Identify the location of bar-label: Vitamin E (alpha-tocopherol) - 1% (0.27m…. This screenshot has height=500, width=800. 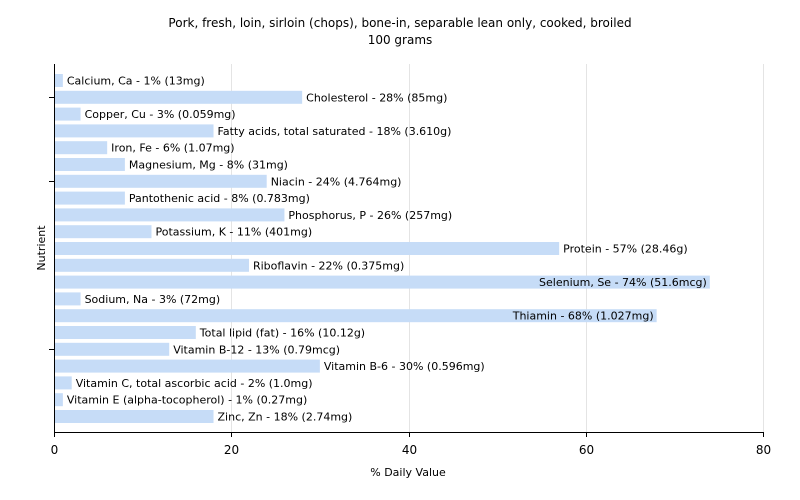
(187, 400).